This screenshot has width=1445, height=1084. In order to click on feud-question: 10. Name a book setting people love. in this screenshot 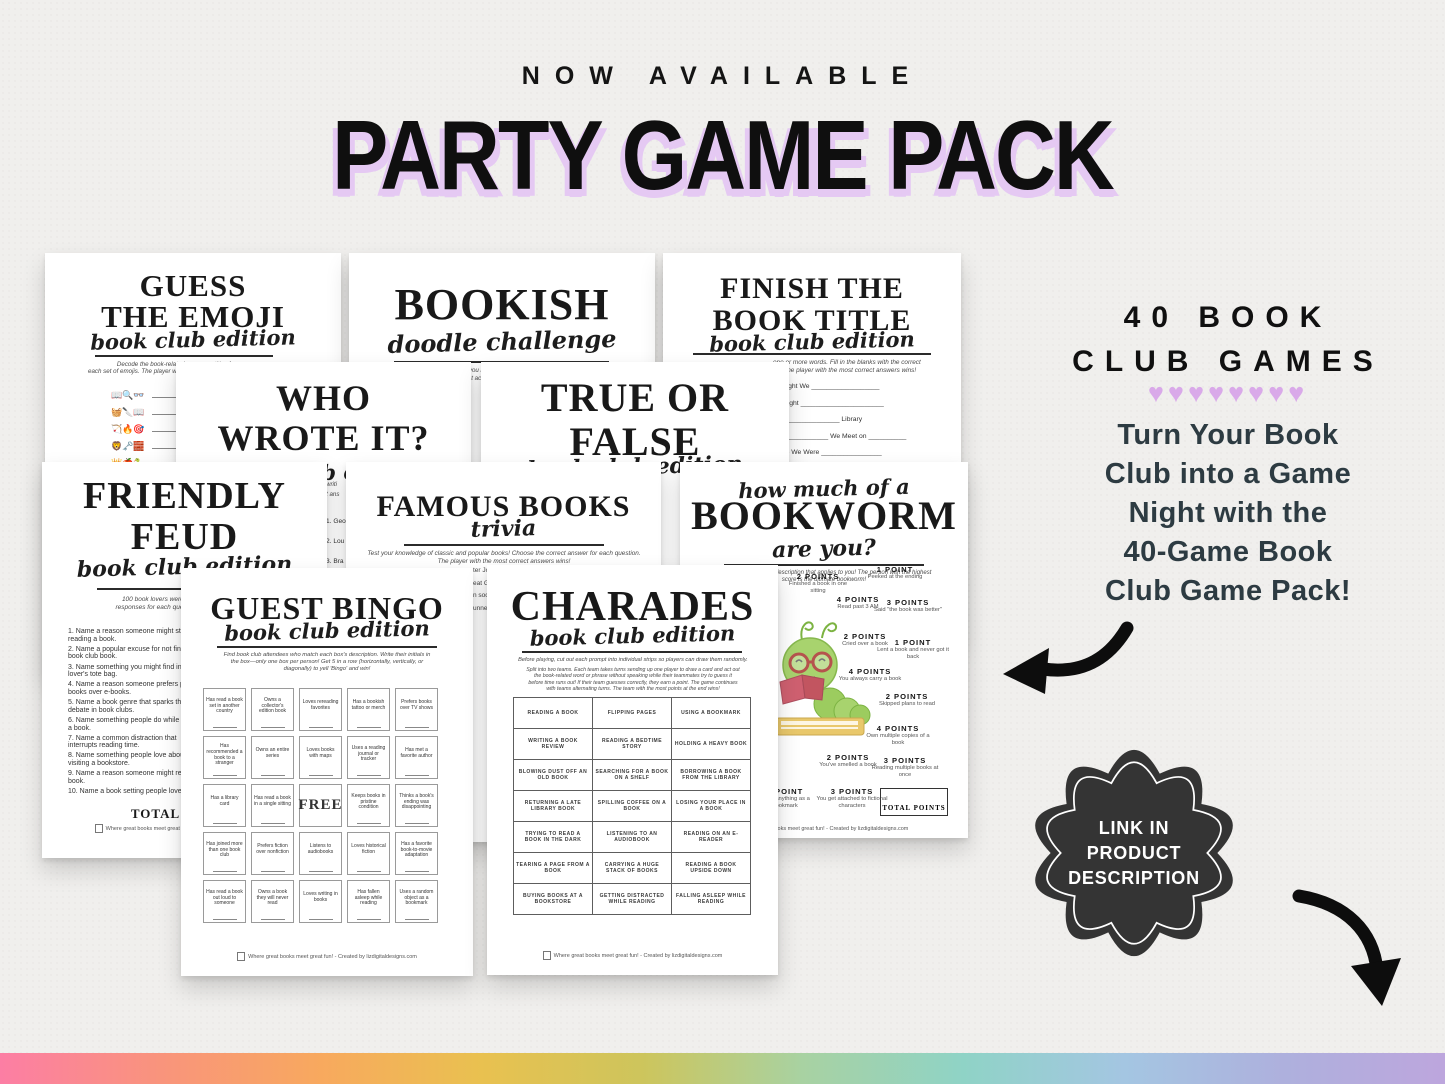, I will do `click(126, 792)`.